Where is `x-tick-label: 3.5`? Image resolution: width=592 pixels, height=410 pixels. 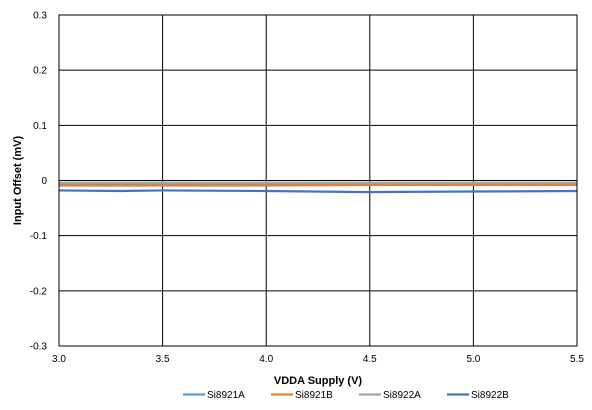 x-tick-label: 3.5 is located at coordinates (163, 359).